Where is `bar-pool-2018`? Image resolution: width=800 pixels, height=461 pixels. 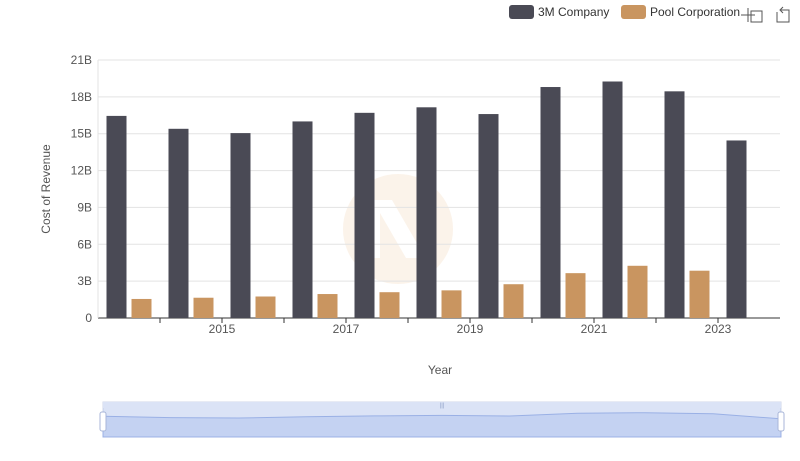 bar-pool-2018 is located at coordinates (389, 305).